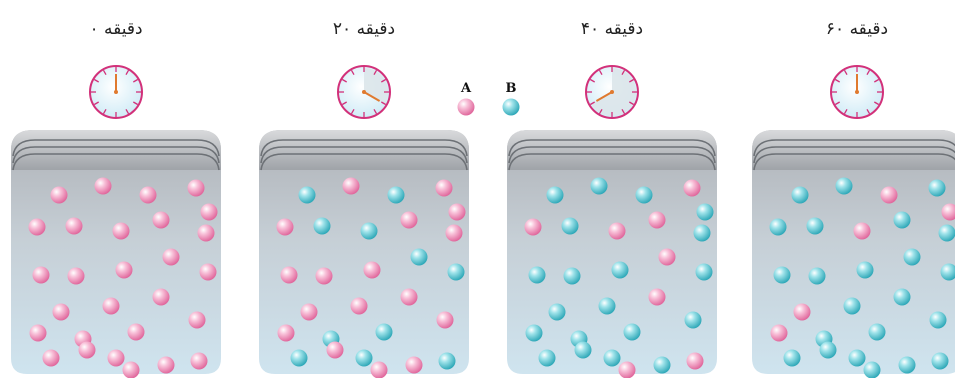 Image resolution: width=955 pixels, height=378 pixels. What do you see at coordinates (115, 29) in the screenshot?
I see `panel-label: ۰ دقیقه` at bounding box center [115, 29].